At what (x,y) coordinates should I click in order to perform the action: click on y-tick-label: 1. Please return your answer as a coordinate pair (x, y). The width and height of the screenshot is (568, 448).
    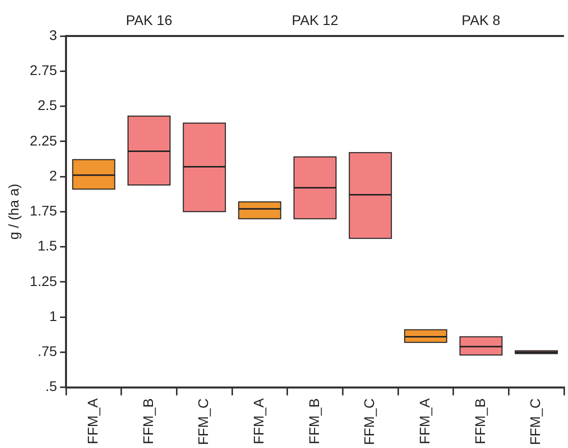
    Looking at the image, I should click on (53, 316).